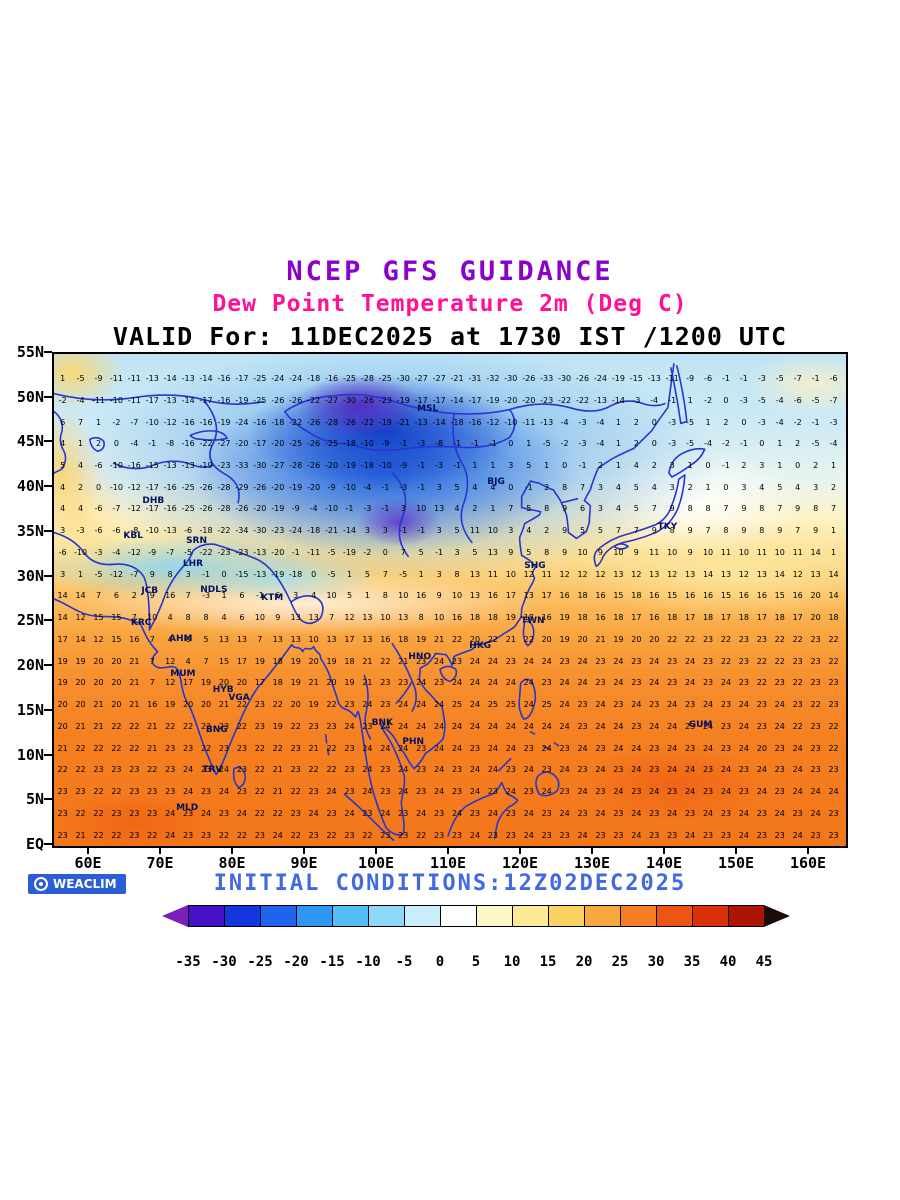 The image size is (900, 1200). What do you see at coordinates (672, 379) in the screenshot?
I see `grid-value: -11` at bounding box center [672, 379].